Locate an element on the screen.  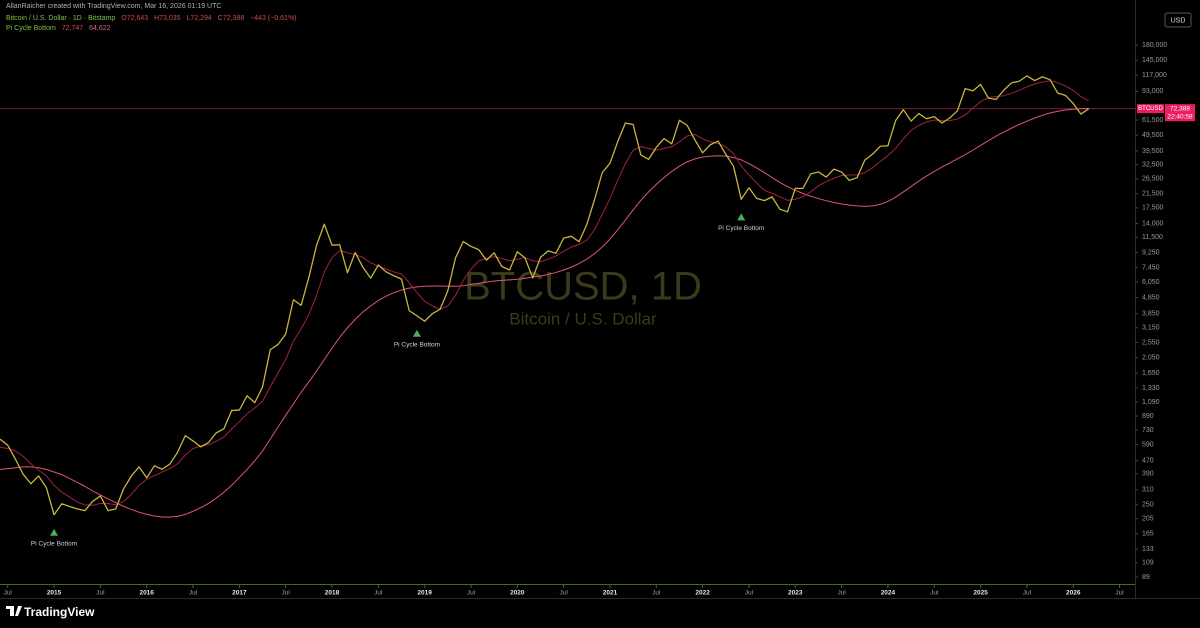
y-tick-label: 17,500 is located at coordinates (1153, 208).